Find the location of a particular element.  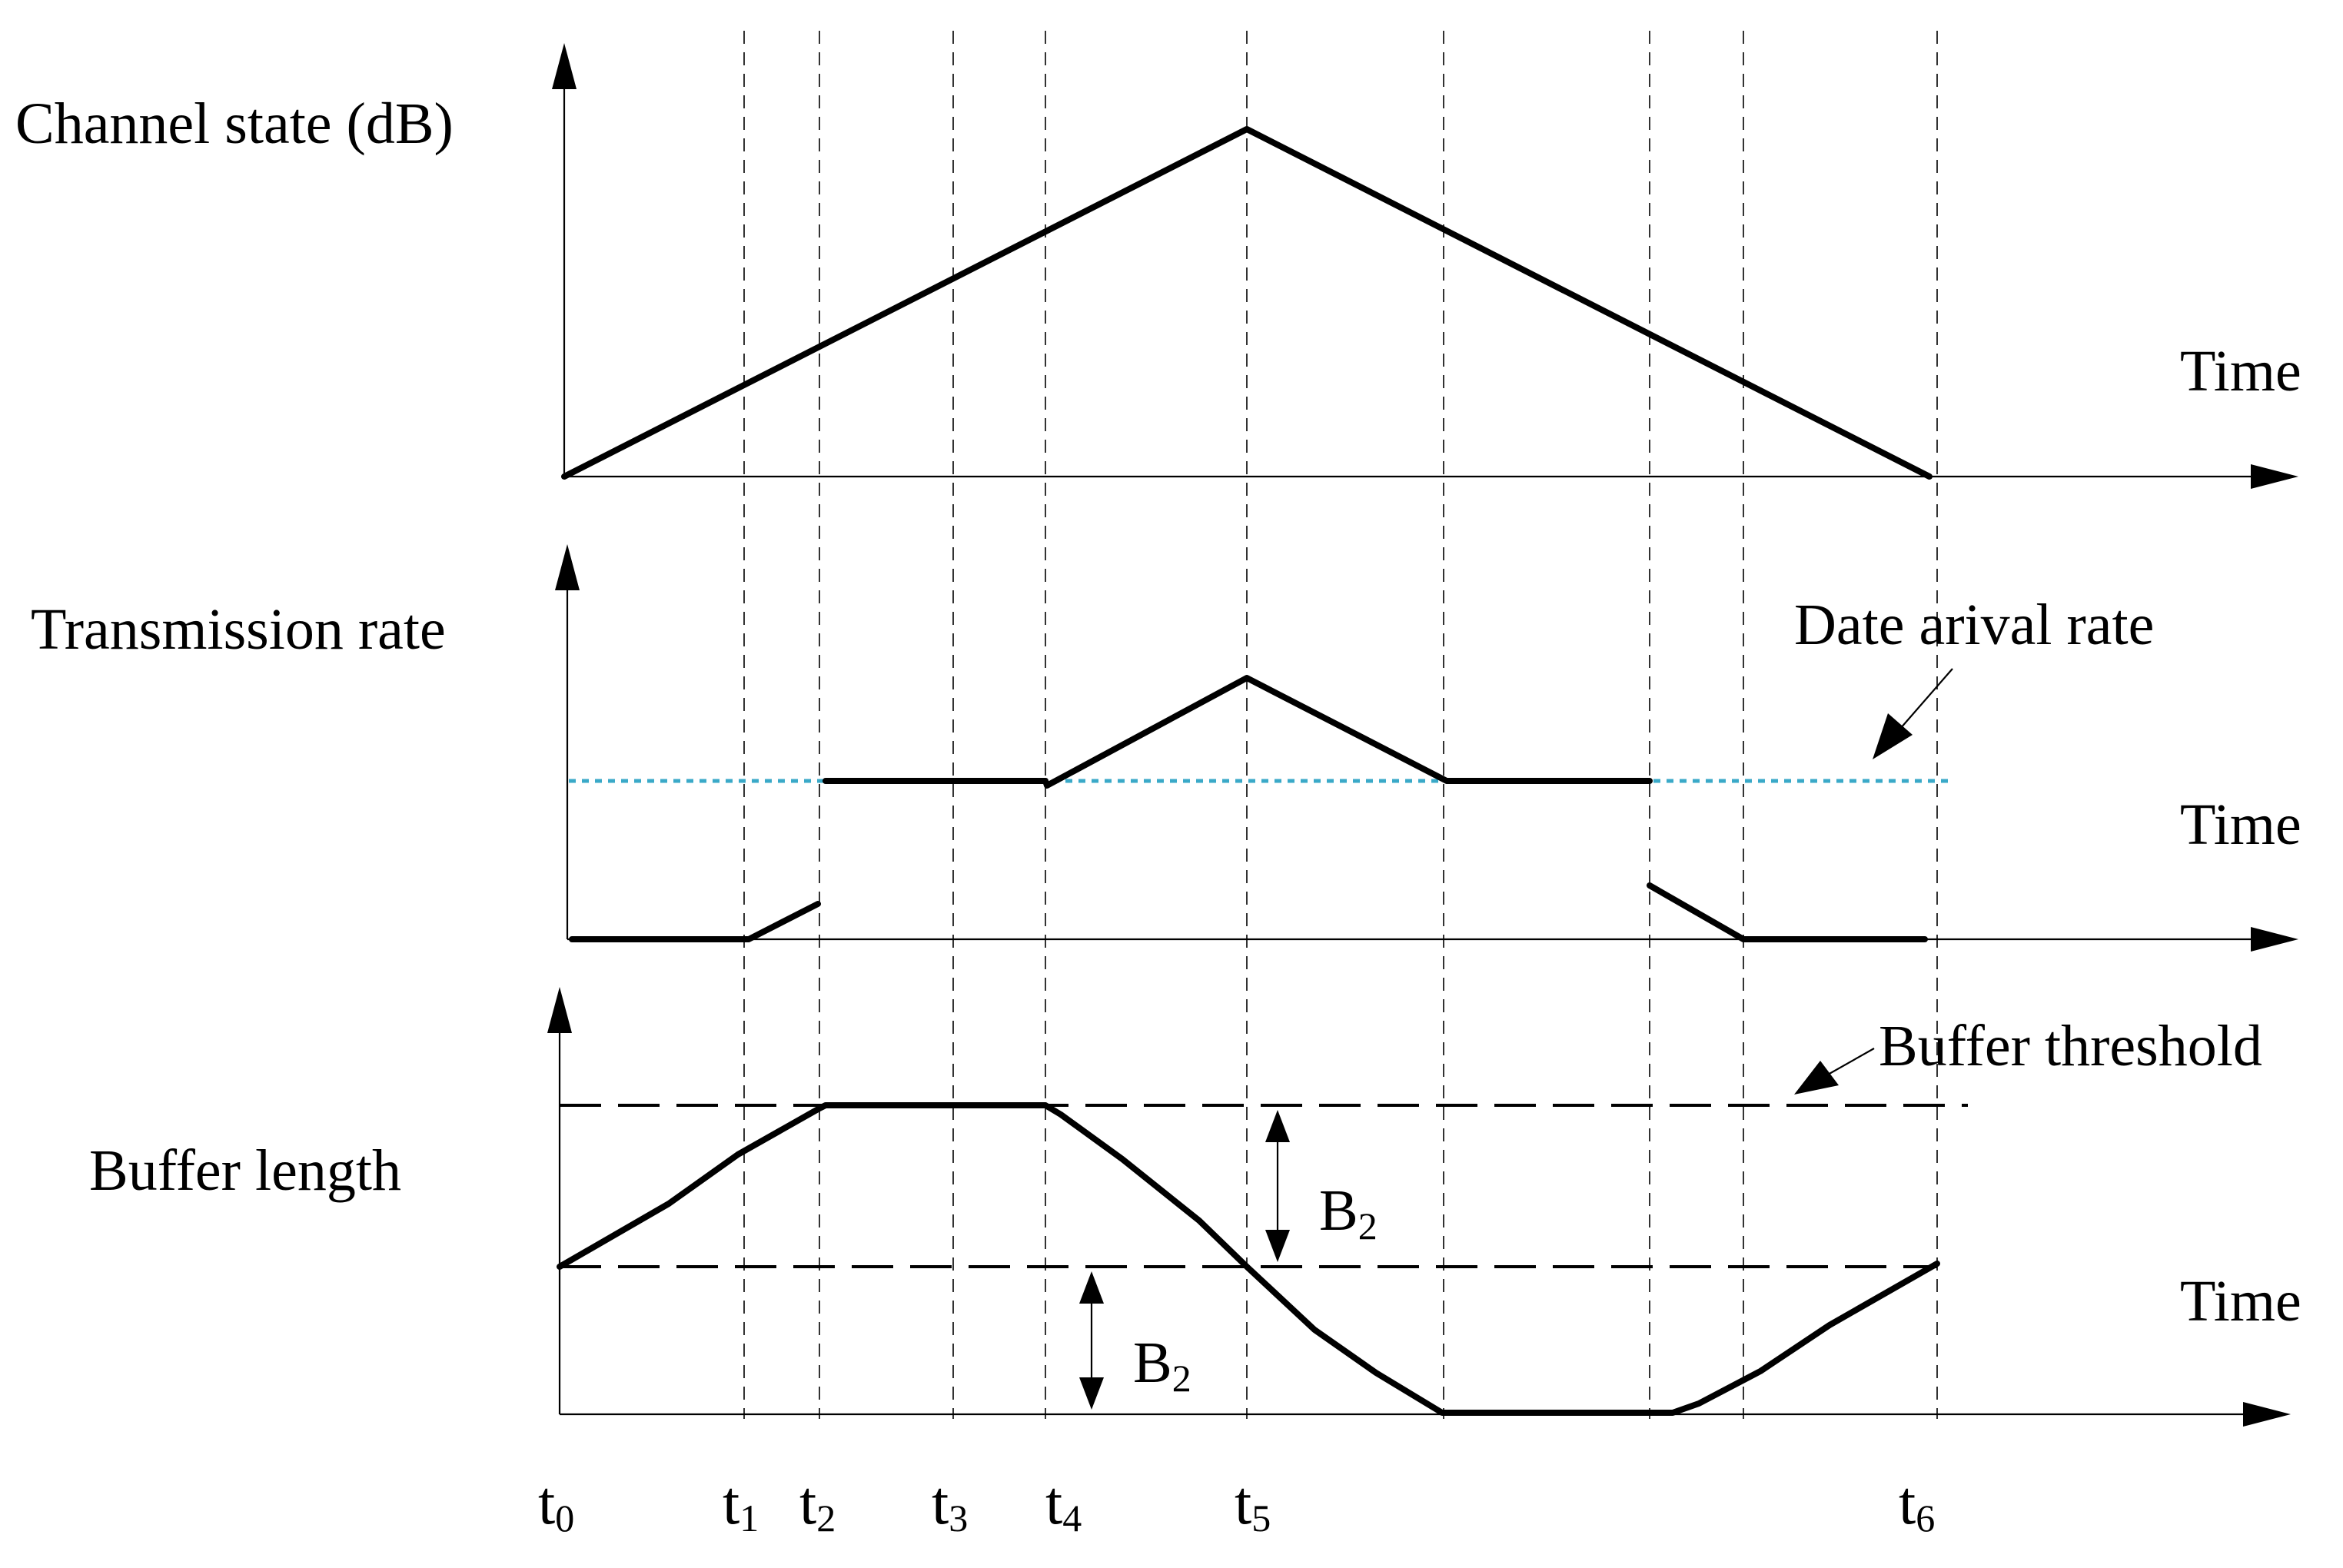

b2-lower-arrow-top is located at coordinates (1091, 1287).